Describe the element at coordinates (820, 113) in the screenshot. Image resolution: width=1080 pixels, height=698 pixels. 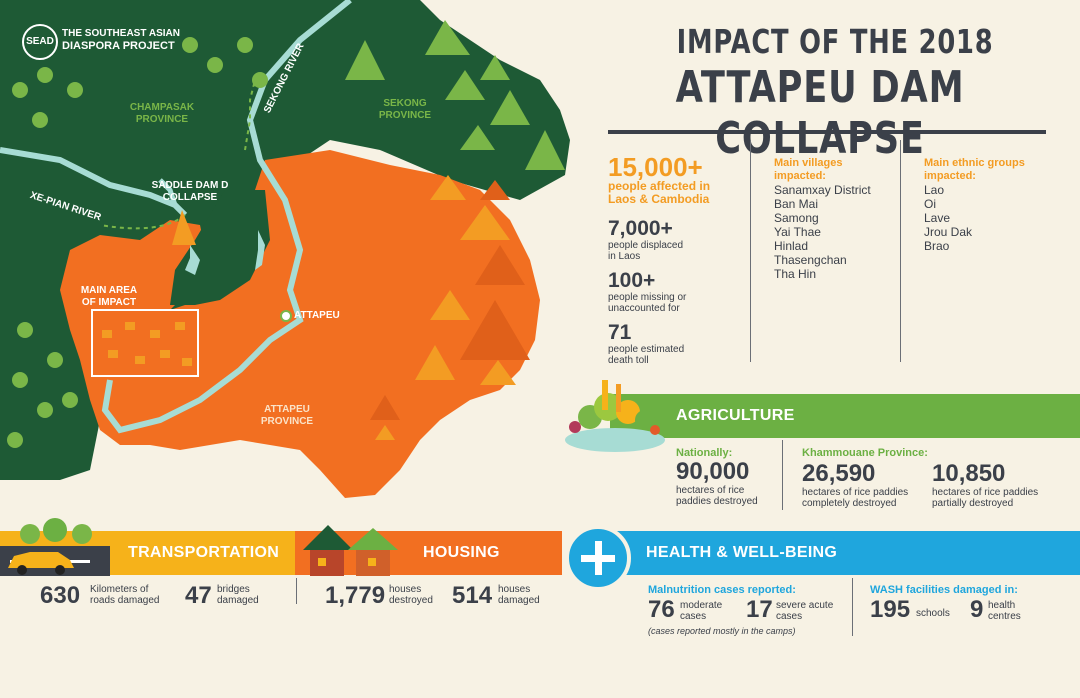
I see `title-line-2: ATTAPEU DAM COLLAPSE` at that location.